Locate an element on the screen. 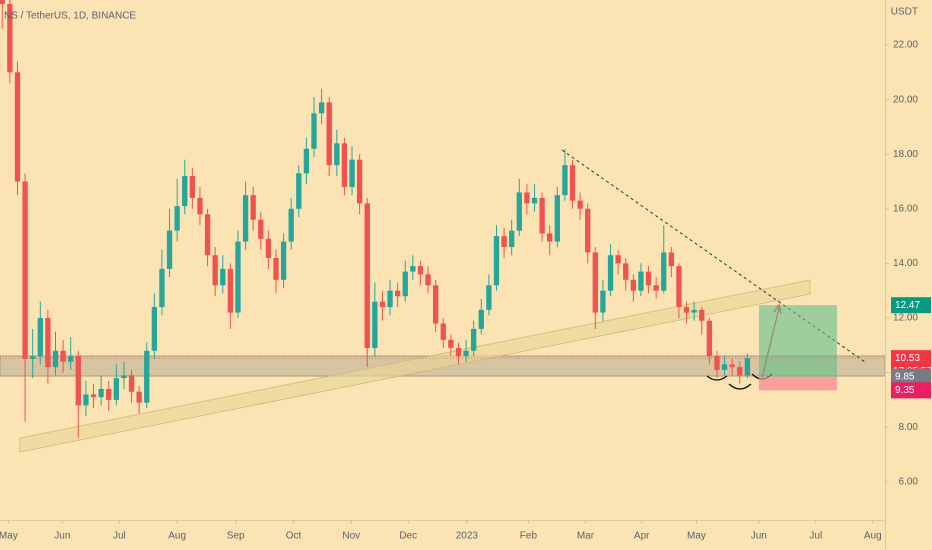 The height and width of the screenshot is (550, 932). symbol-title: NS / TetherUS, 1D, BINANCE is located at coordinates (70, 16).